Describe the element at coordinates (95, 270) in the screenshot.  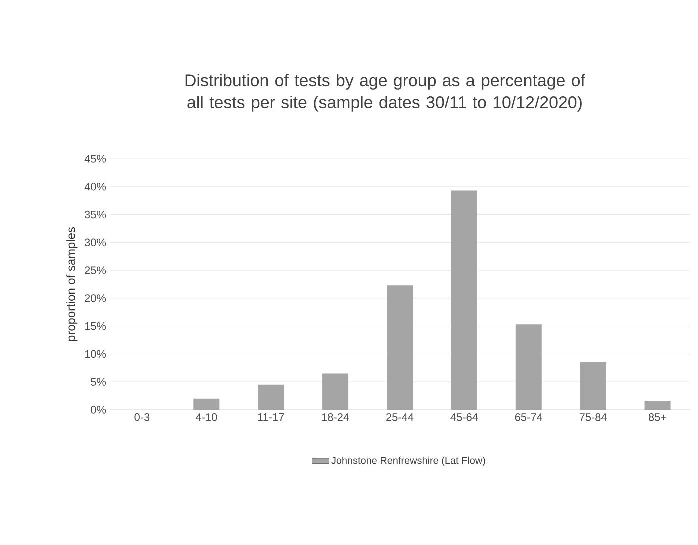
I see `y-tick-label: 25%` at that location.